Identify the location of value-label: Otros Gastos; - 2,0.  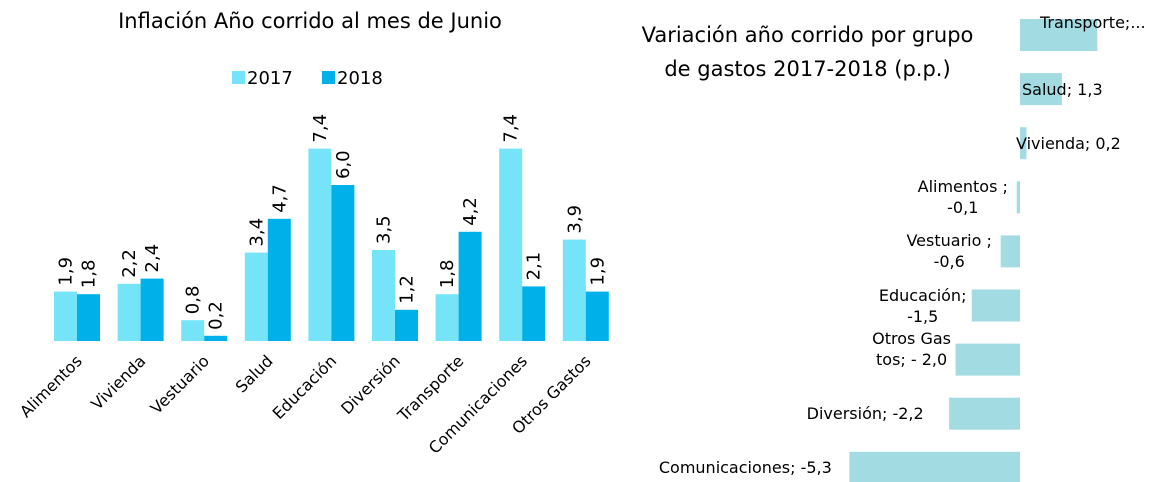
(912, 349).